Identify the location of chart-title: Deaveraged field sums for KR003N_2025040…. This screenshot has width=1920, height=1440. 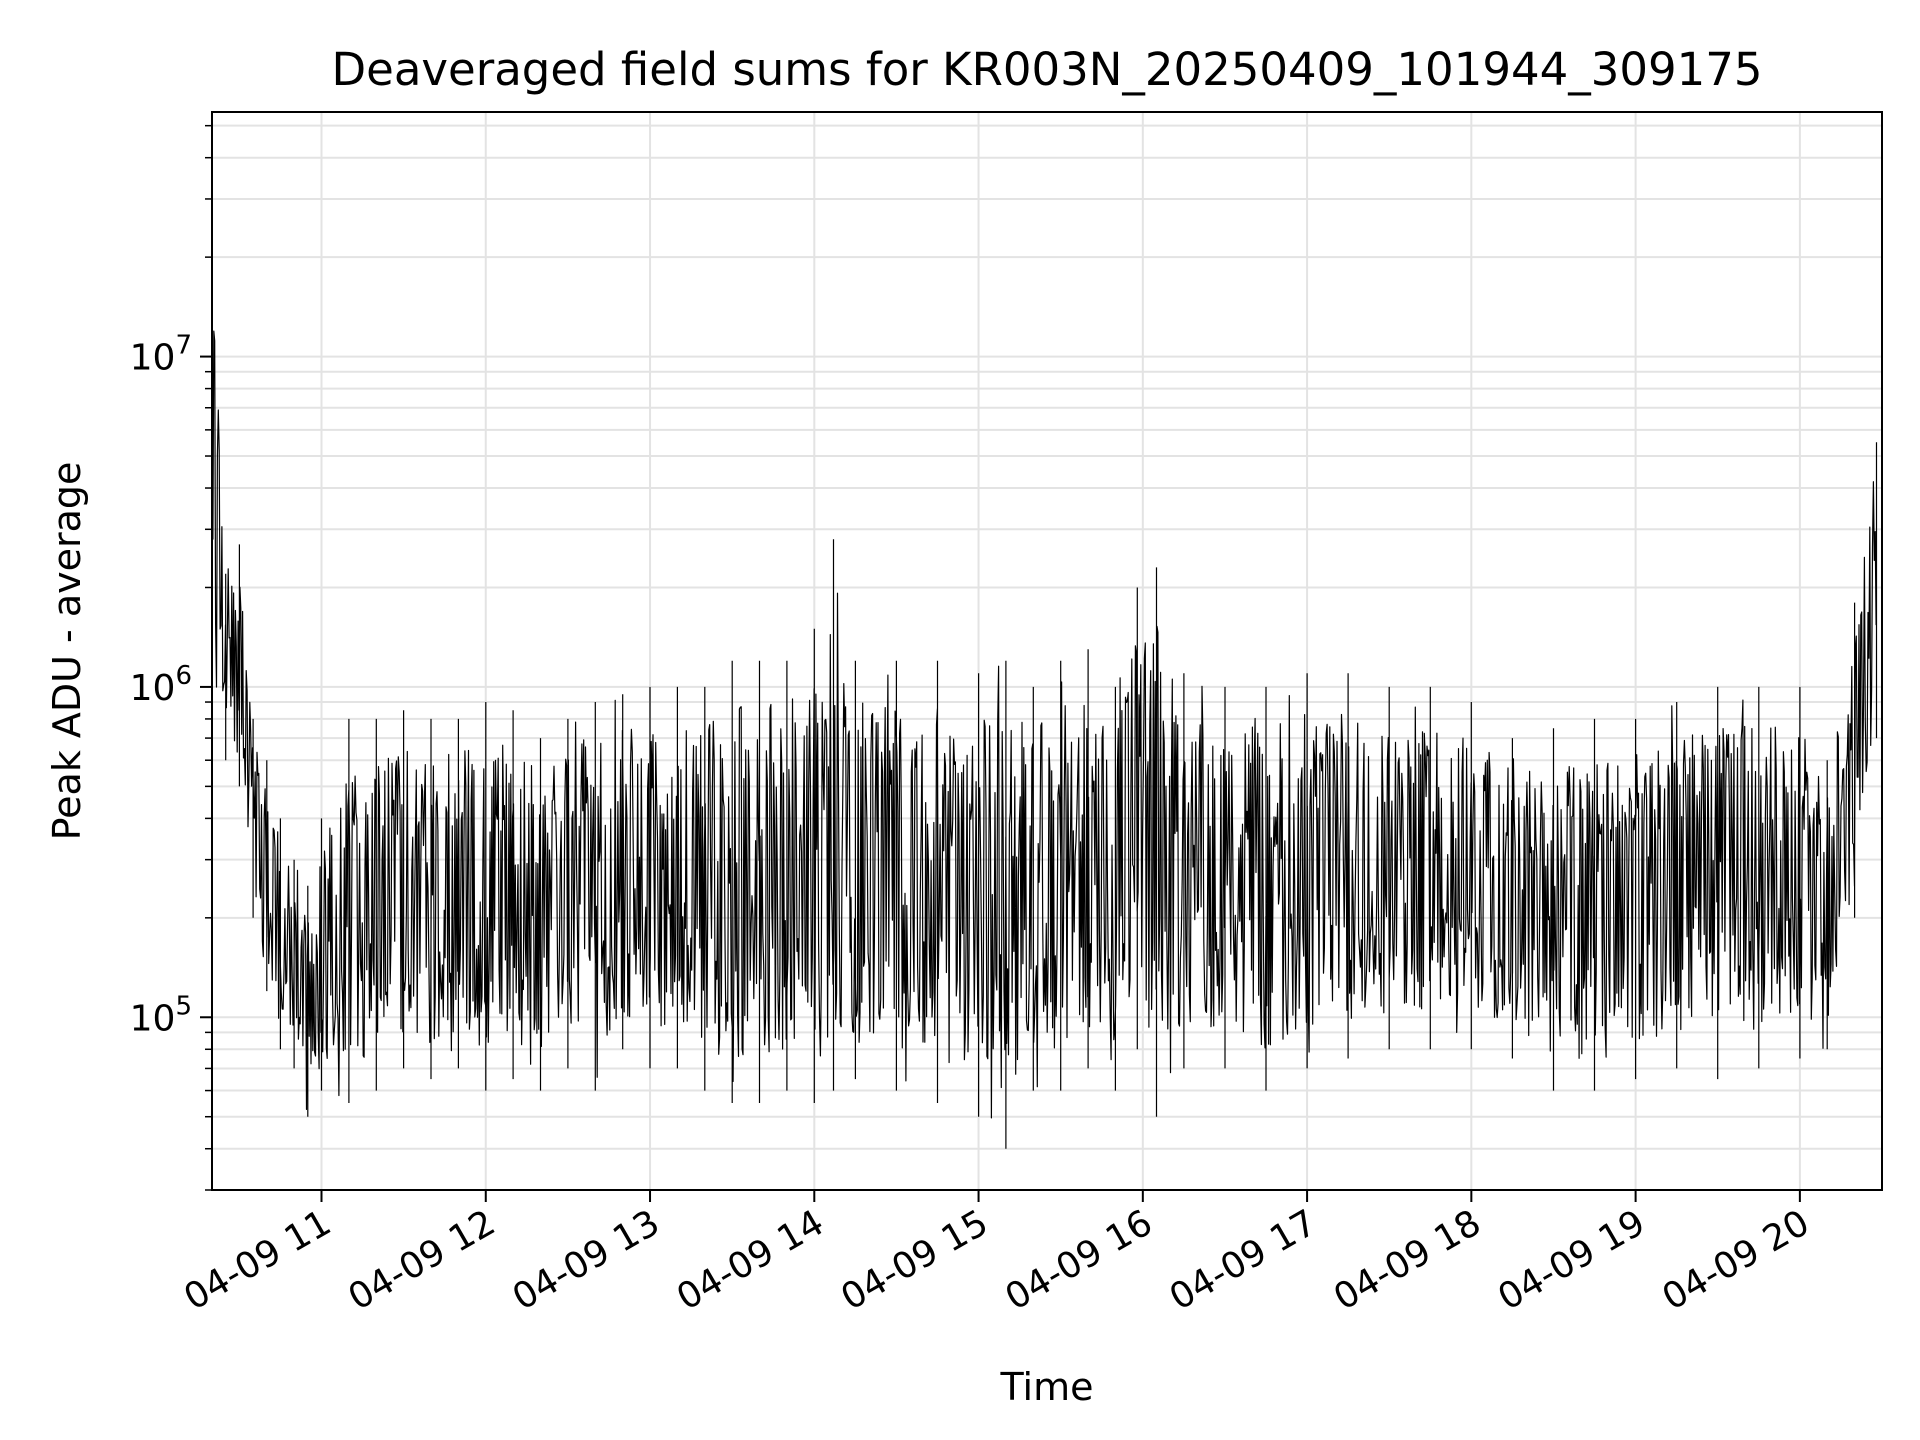
(1047, 69).